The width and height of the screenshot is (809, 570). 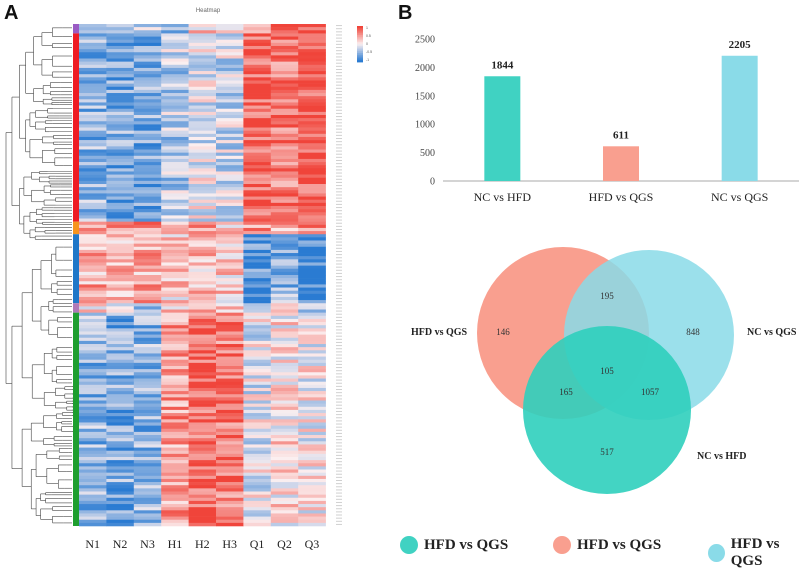 What do you see at coordinates (693, 332) in the screenshot?
I see `venn-count-only-nc-qgs: 848` at bounding box center [693, 332].